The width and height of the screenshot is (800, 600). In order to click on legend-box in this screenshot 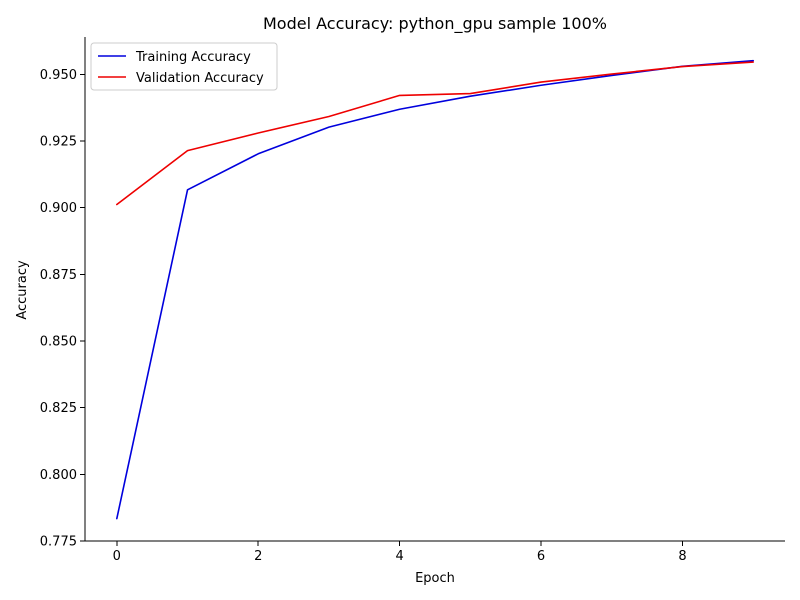, I will do `click(184, 66)`.